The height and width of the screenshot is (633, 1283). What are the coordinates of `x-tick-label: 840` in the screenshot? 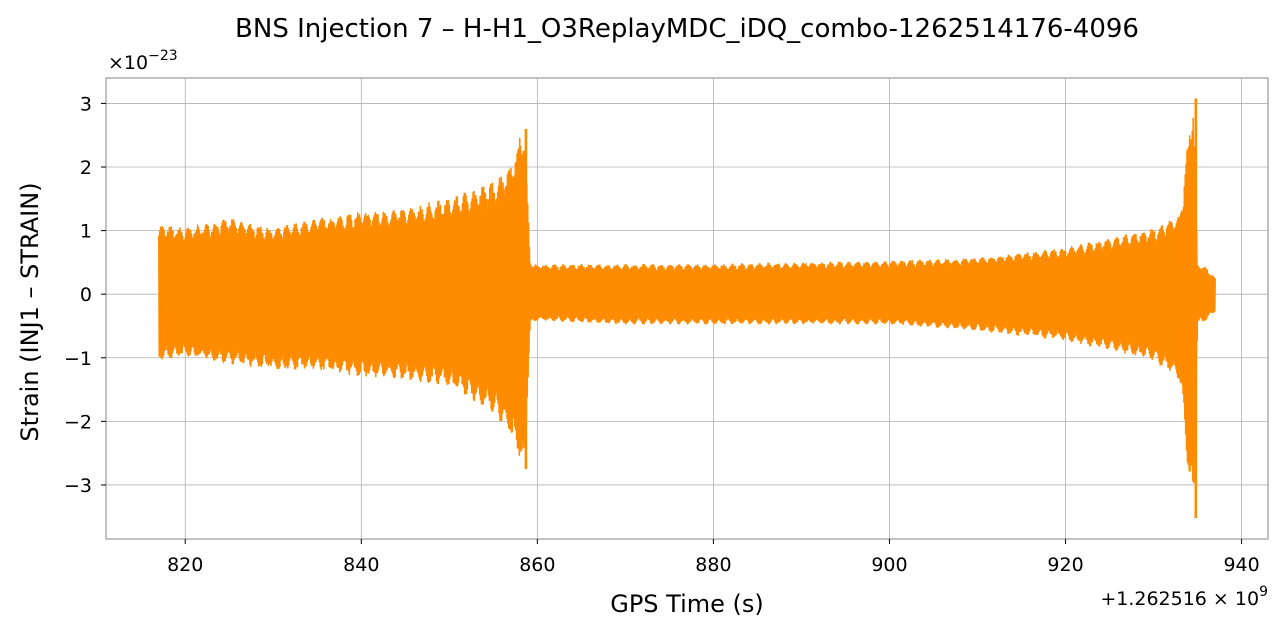 It's located at (361, 565).